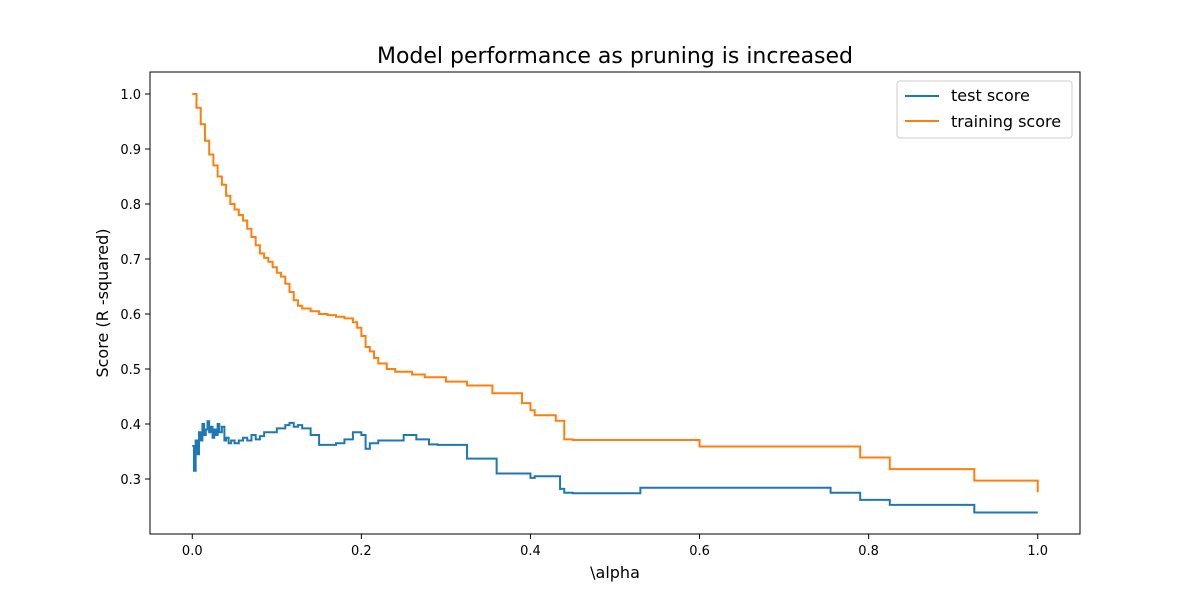 The width and height of the screenshot is (1200, 600). I want to click on legend: test score training score, so click(984, 109).